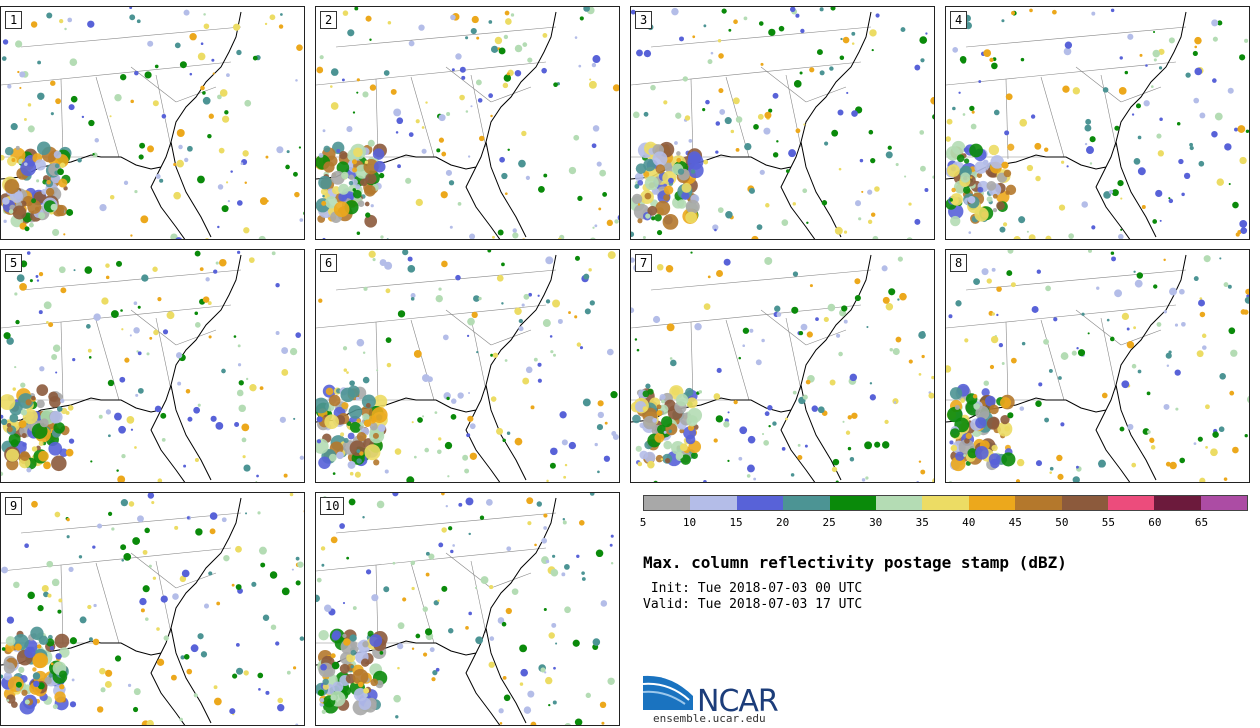  I want to click on logo-text: NCAR, so click(738, 701).